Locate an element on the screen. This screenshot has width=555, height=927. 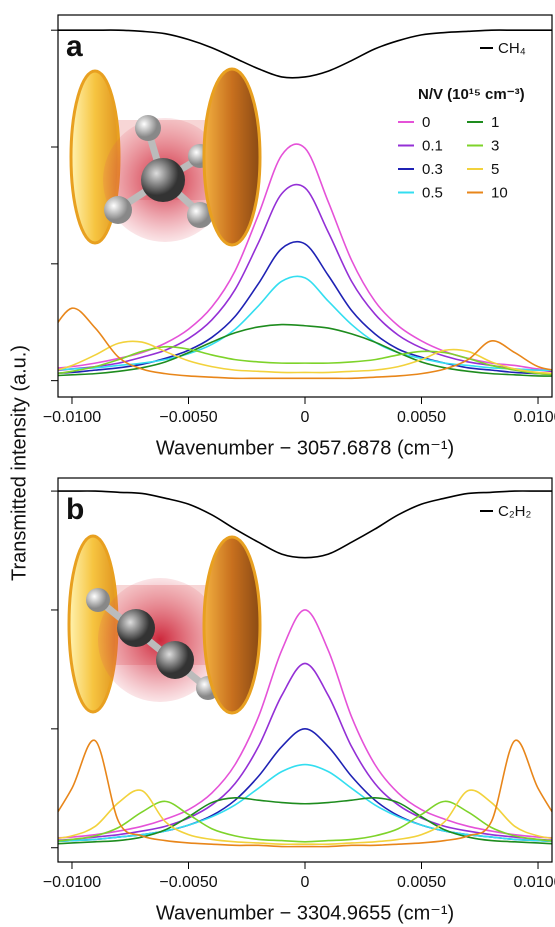
legend-label: 0.5 is located at coordinates (432, 192).